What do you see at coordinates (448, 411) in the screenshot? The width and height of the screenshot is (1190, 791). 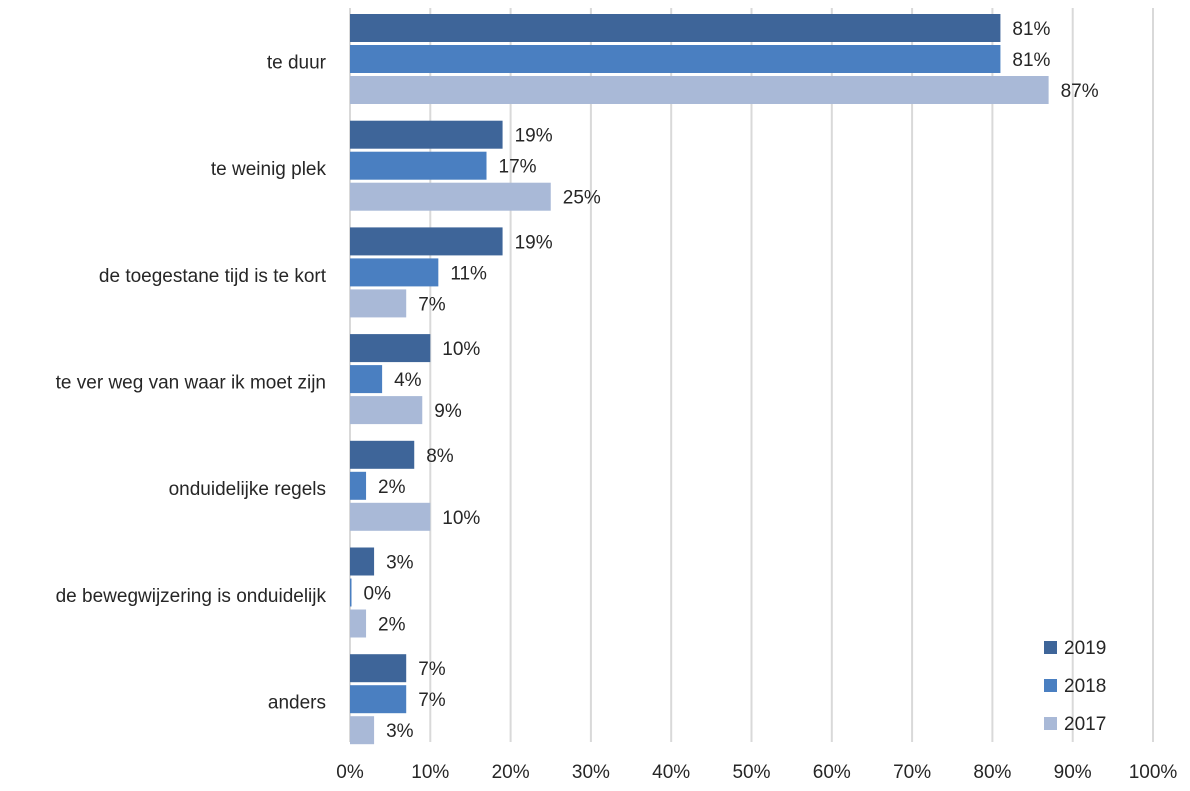 I see `data-label: 9%` at bounding box center [448, 411].